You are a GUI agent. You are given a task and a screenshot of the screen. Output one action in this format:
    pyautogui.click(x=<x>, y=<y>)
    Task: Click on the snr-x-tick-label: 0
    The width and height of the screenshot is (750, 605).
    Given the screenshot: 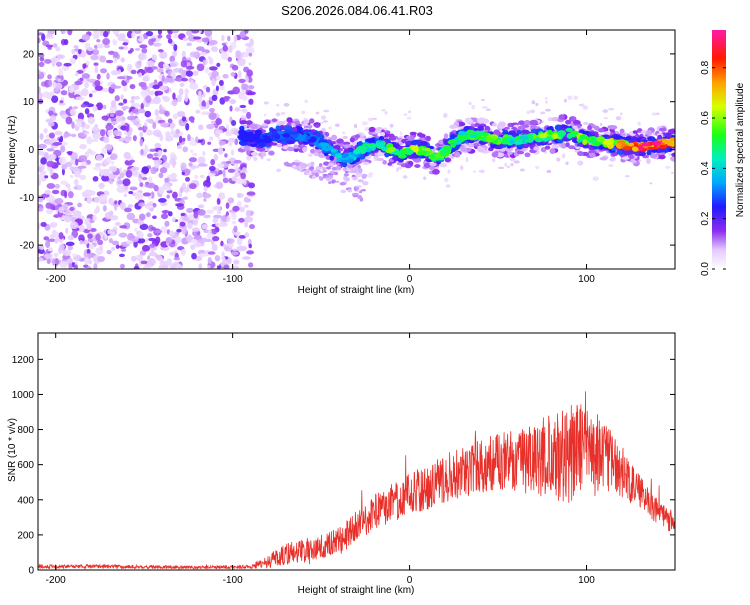 What is the action you would take?
    pyautogui.click(x=410, y=580)
    